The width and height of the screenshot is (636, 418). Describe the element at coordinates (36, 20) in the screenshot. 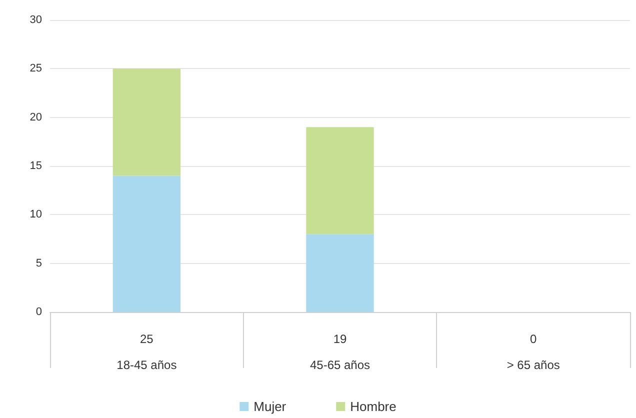

I see `y-tick-label: 30` at that location.